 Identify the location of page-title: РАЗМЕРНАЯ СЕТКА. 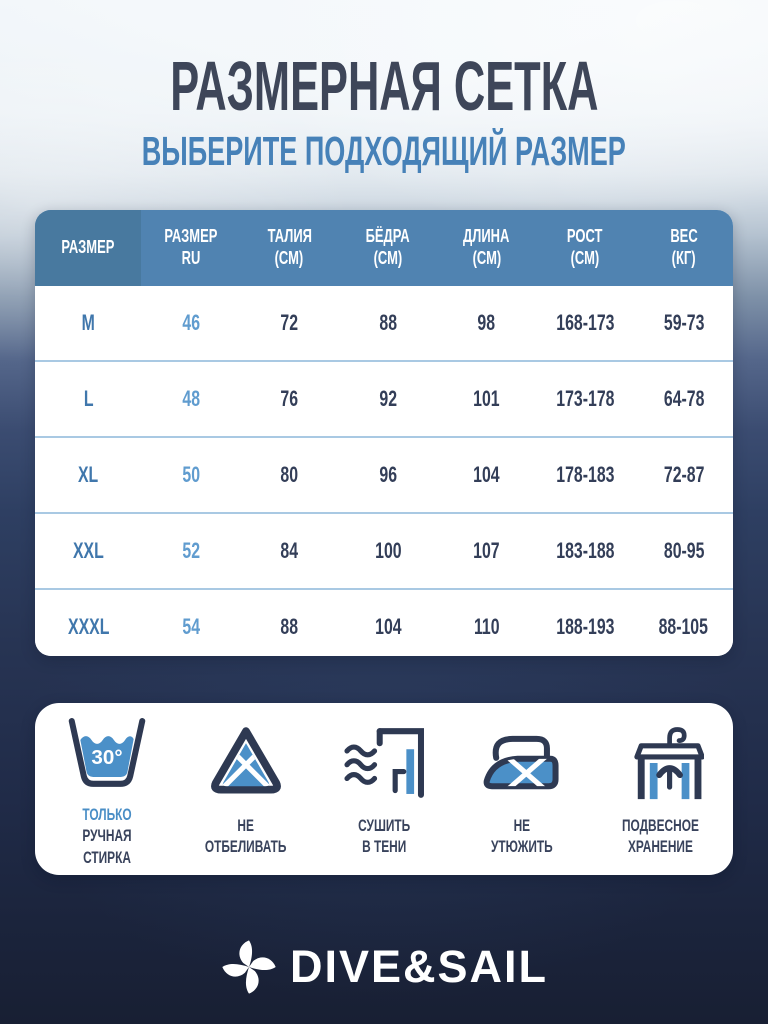
(384, 86).